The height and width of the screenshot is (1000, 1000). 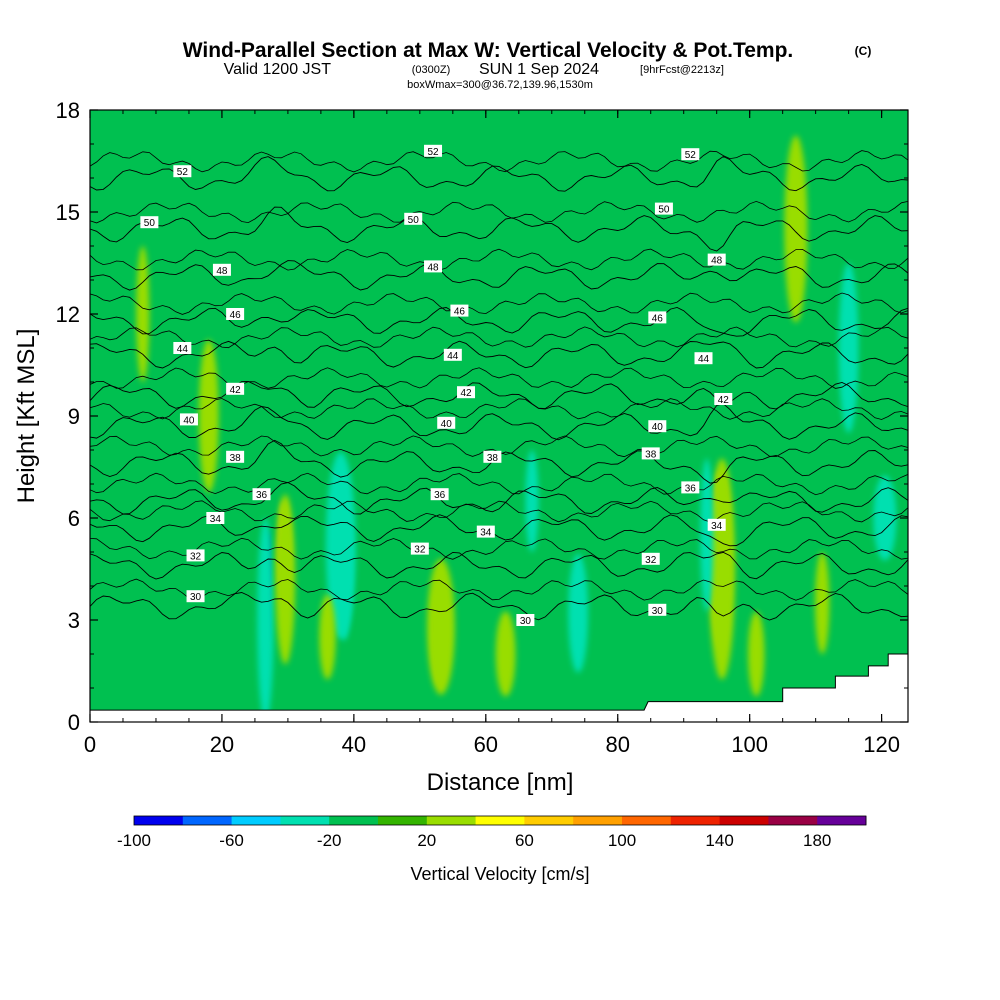 What do you see at coordinates (195, 555) in the screenshot?
I see `theta-label-32-a1: 32` at bounding box center [195, 555].